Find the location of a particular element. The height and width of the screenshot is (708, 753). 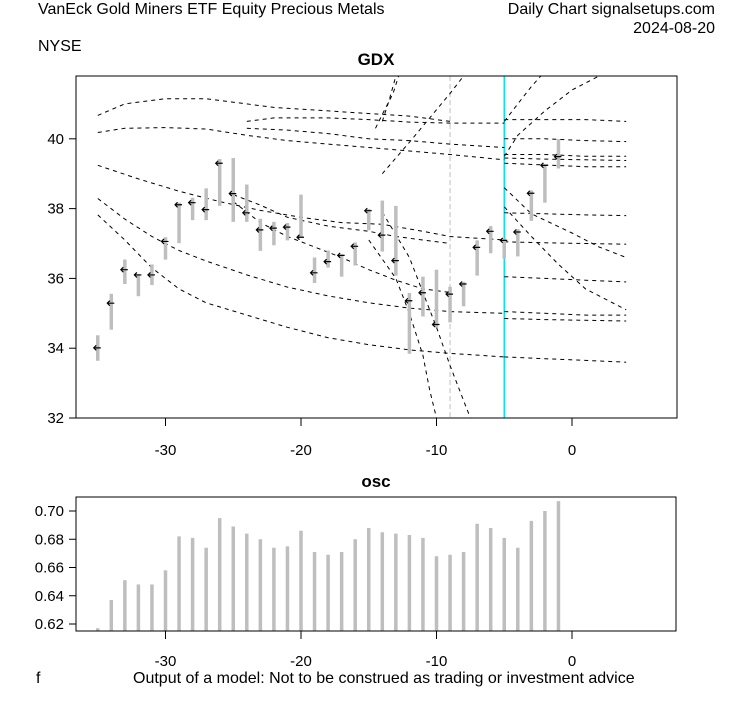

x-tick-label: -10 is located at coordinates (437, 450).